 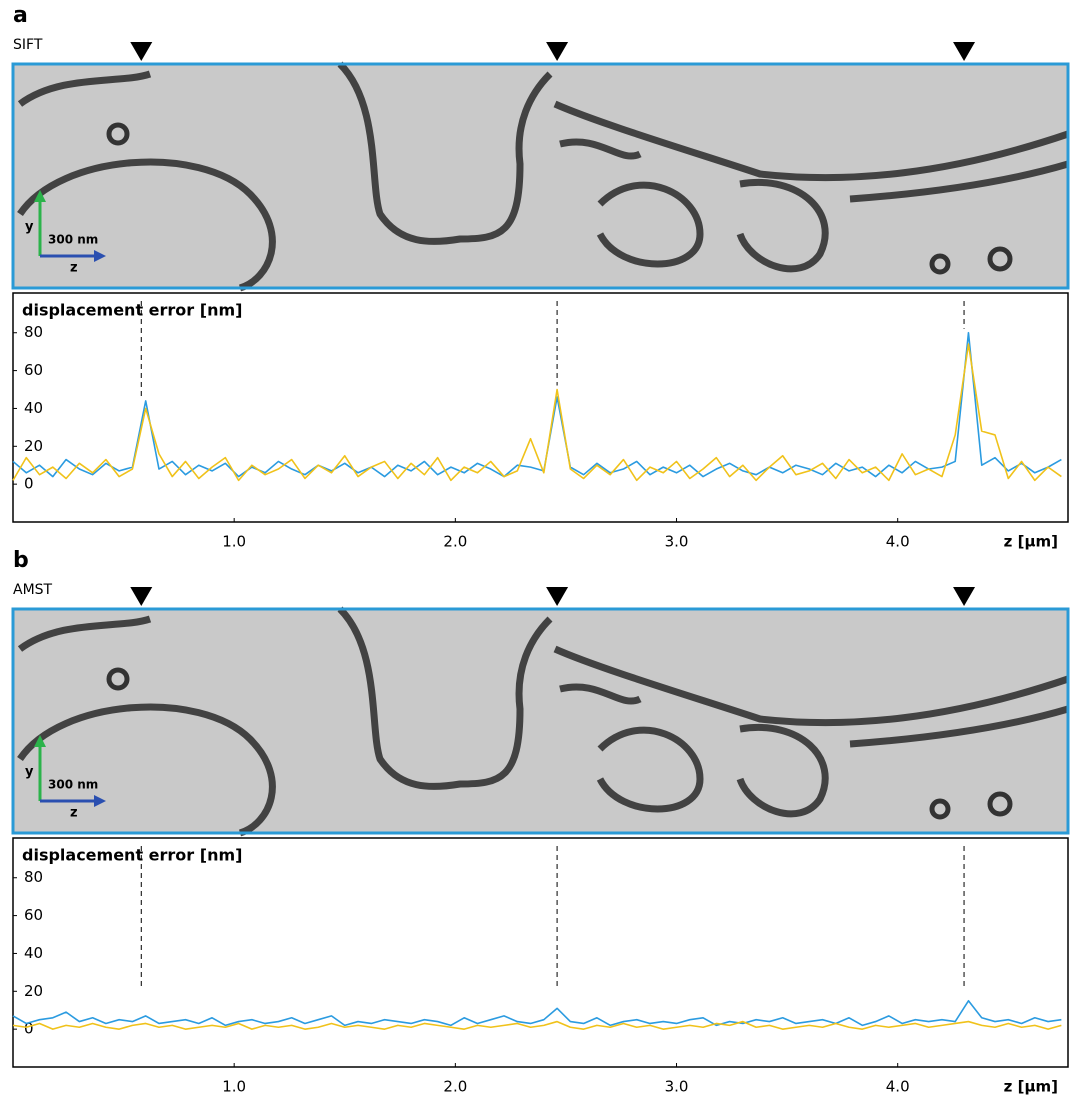 What do you see at coordinates (33, 590) in the screenshot?
I see `panel-subtitle: AMST` at bounding box center [33, 590].